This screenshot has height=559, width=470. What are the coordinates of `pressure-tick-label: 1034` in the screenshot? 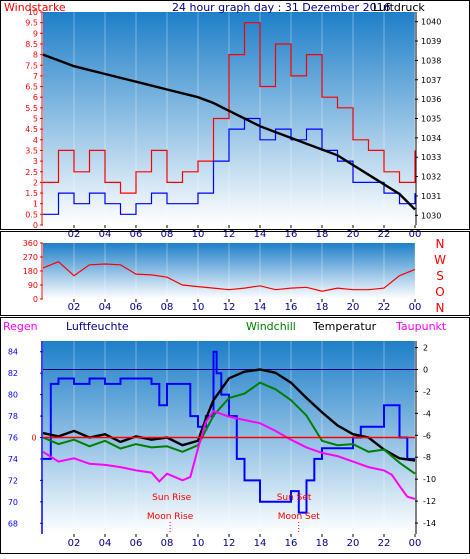 It's located at (431, 138).